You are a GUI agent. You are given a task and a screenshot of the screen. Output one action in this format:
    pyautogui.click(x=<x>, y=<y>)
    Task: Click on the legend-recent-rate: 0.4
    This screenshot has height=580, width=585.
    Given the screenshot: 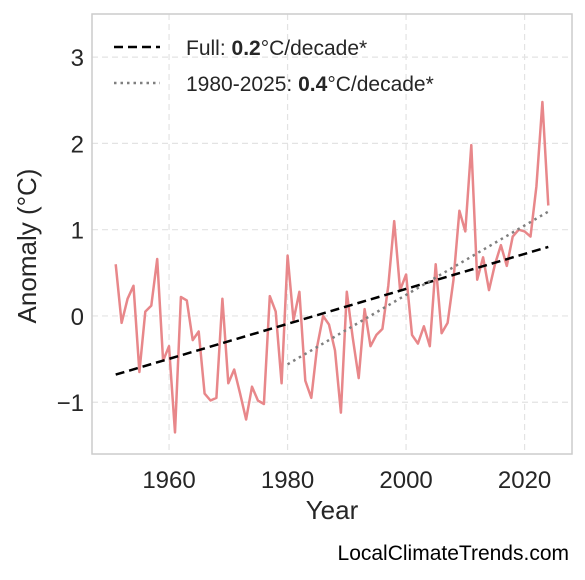 What is the action you would take?
    pyautogui.click(x=313, y=84)
    